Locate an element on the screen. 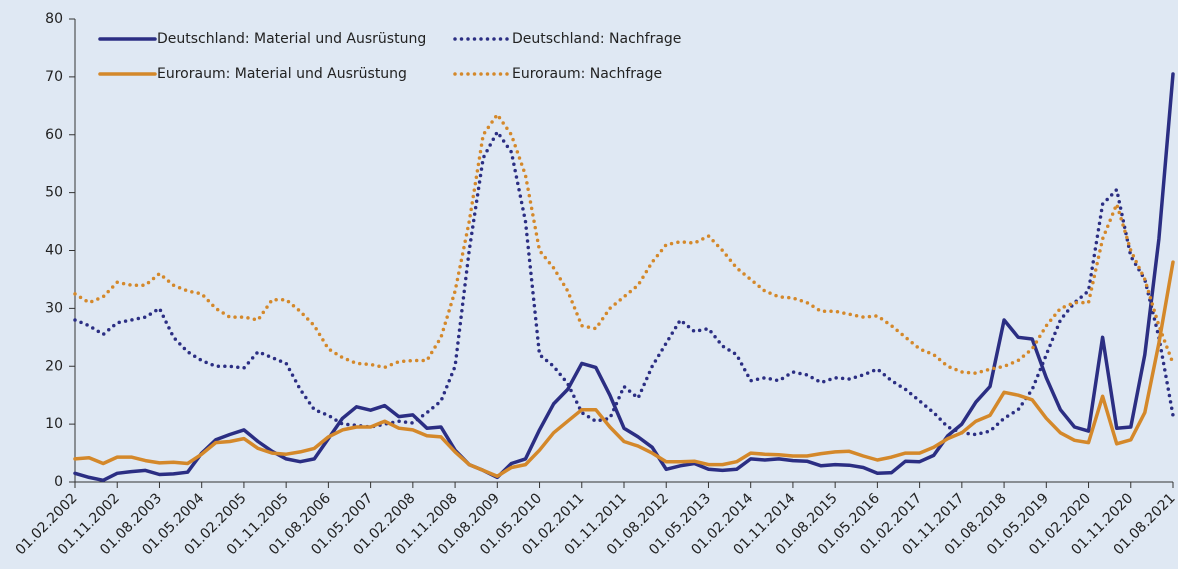 This screenshot has width=1178, height=569. y-tick-label: 60 is located at coordinates (54, 135).